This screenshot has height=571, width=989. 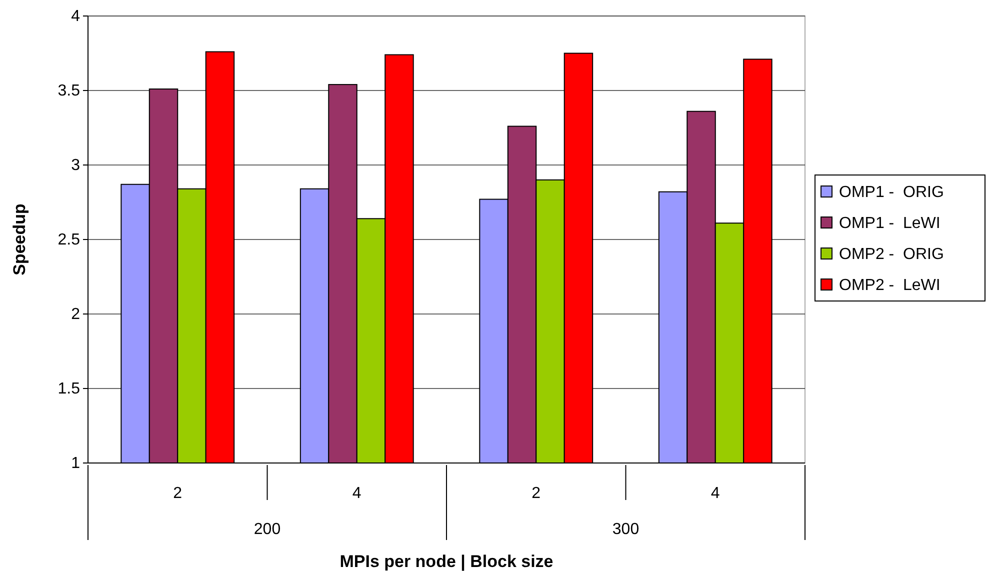 I want to click on y-tick-label: 1, so click(x=75, y=463).